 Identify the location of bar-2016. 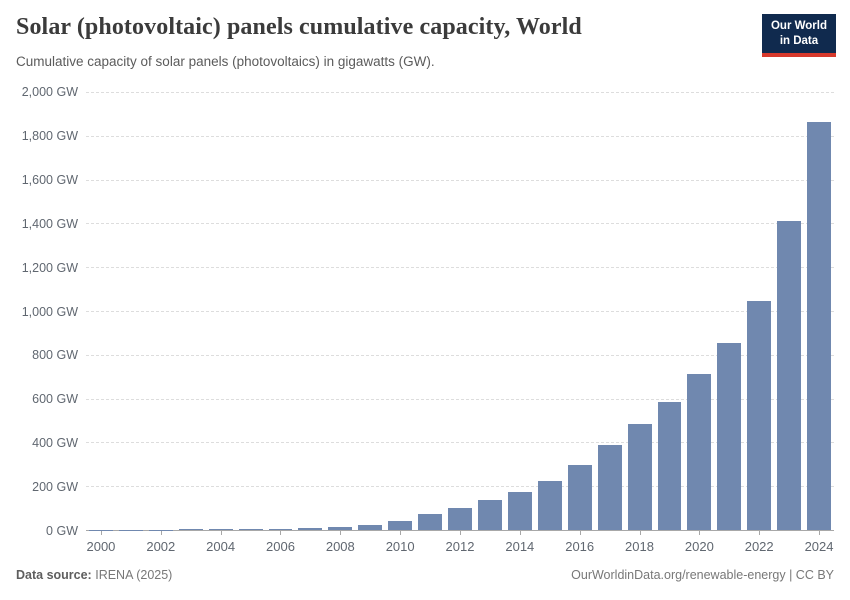
(579, 497).